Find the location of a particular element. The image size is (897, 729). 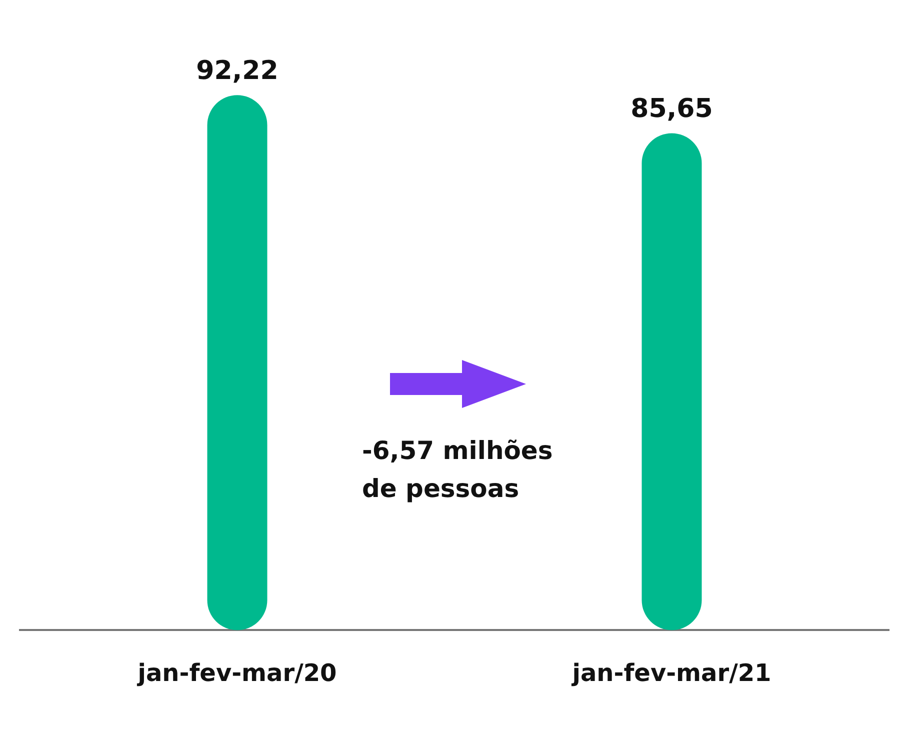

annotation: -6,57 milhões de pessoas is located at coordinates (458, 470).